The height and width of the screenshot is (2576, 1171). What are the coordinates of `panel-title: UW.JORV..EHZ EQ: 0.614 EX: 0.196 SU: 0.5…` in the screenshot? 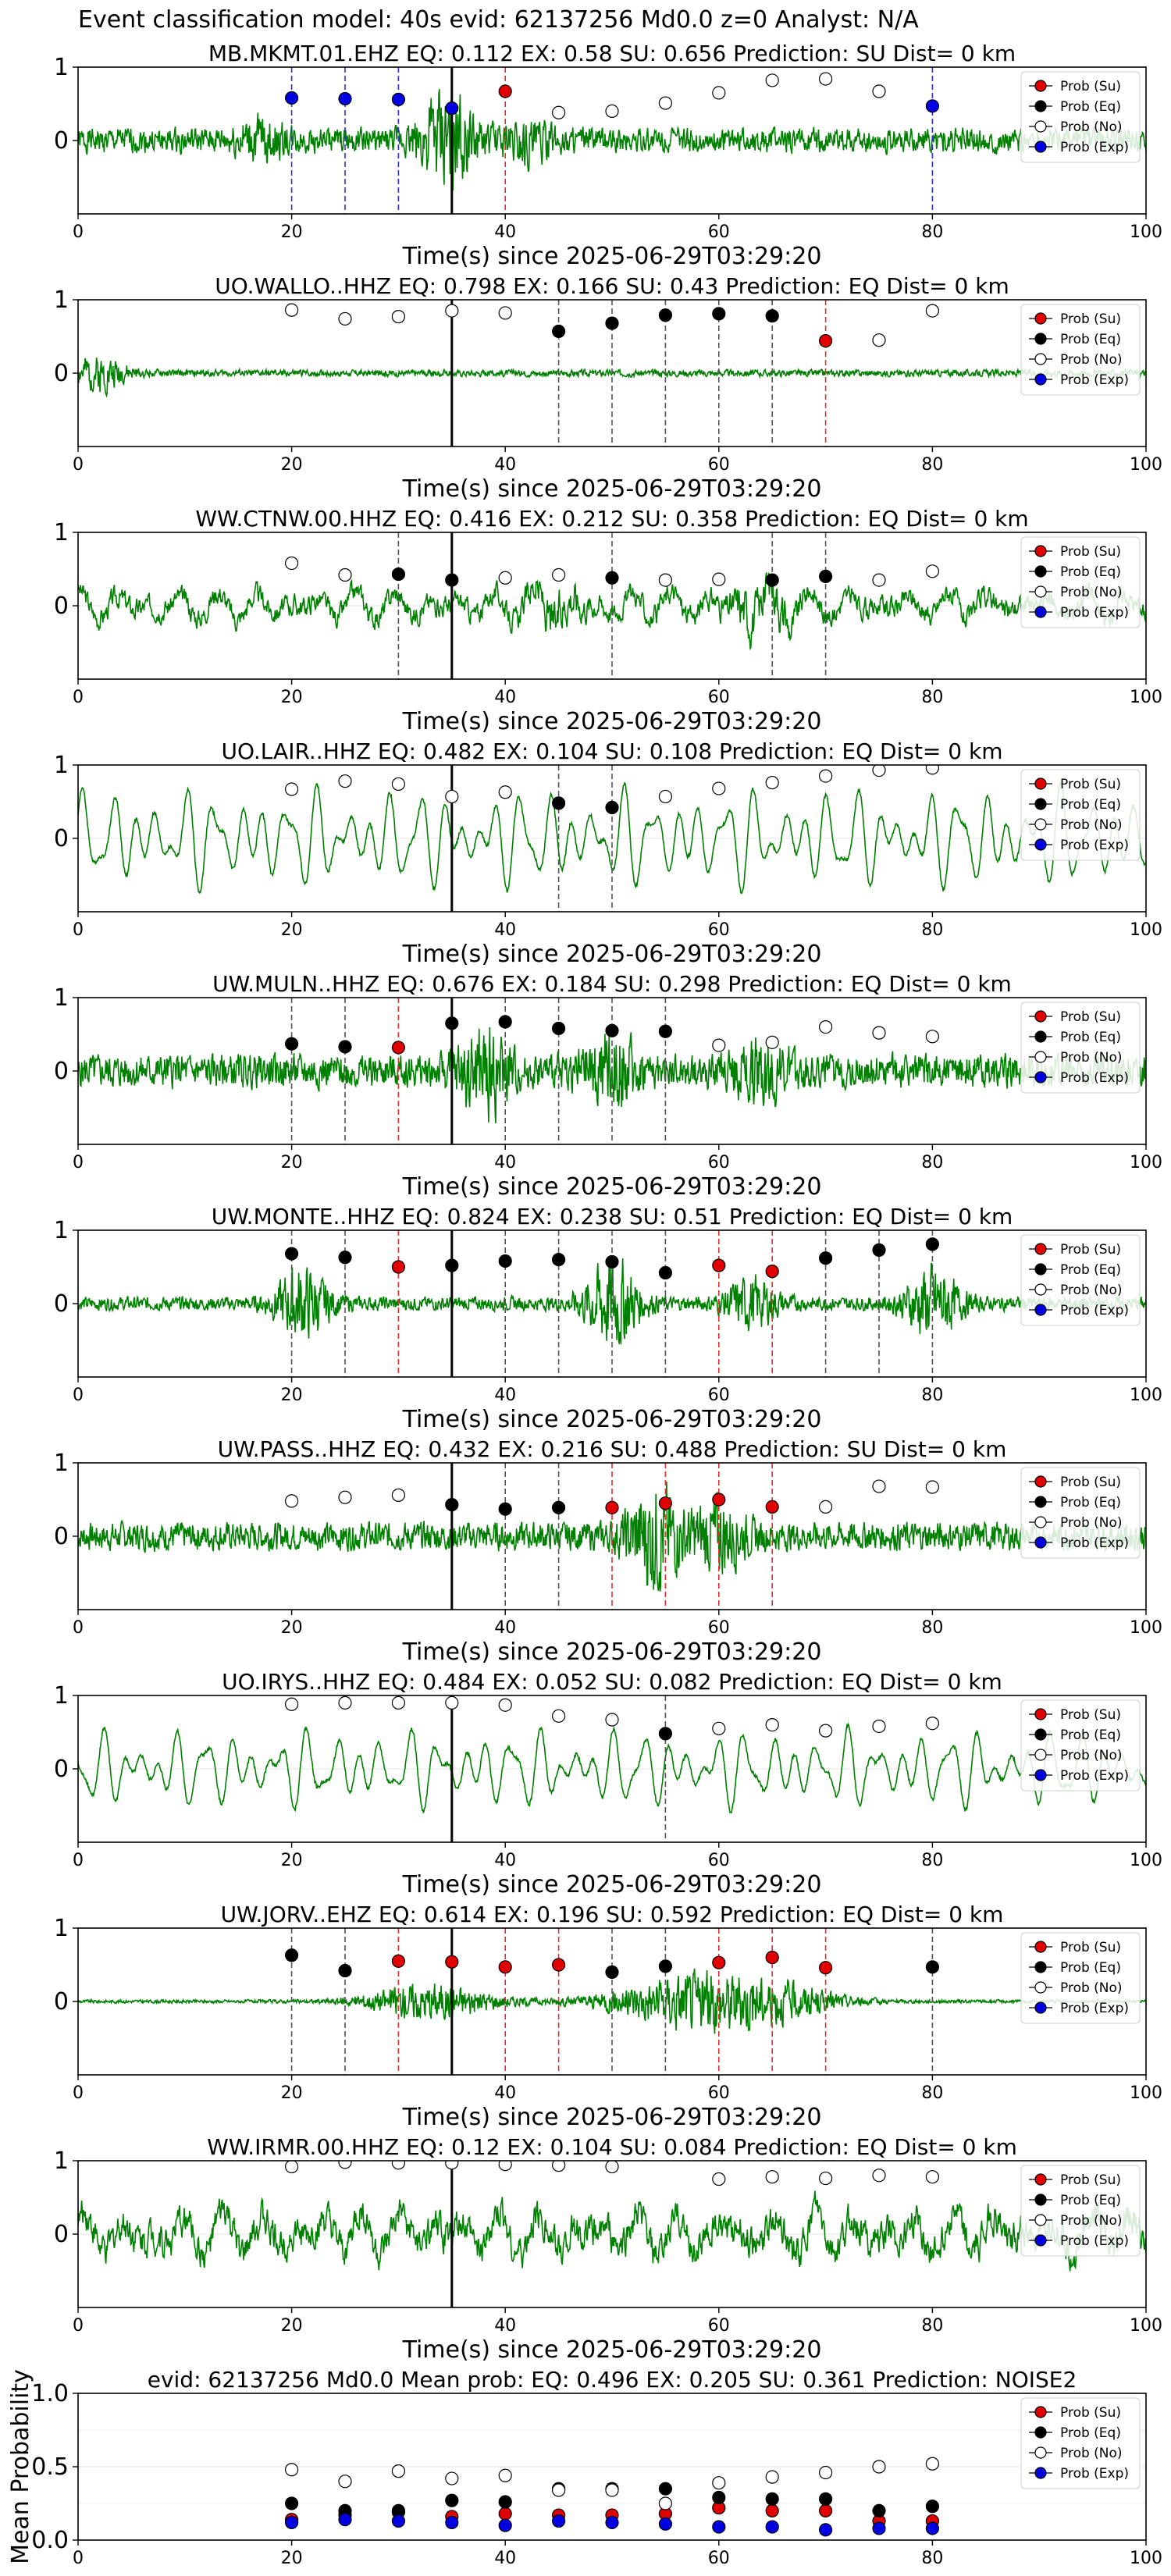 It's located at (612, 1915).